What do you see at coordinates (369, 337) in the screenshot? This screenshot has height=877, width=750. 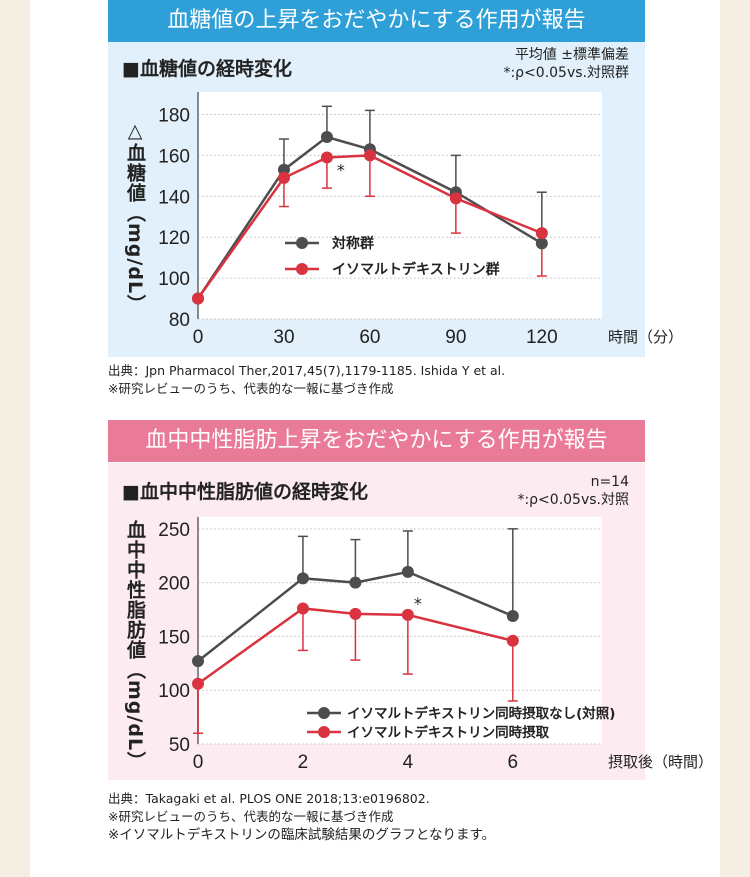 I see `x-tick-label: 60` at bounding box center [369, 337].